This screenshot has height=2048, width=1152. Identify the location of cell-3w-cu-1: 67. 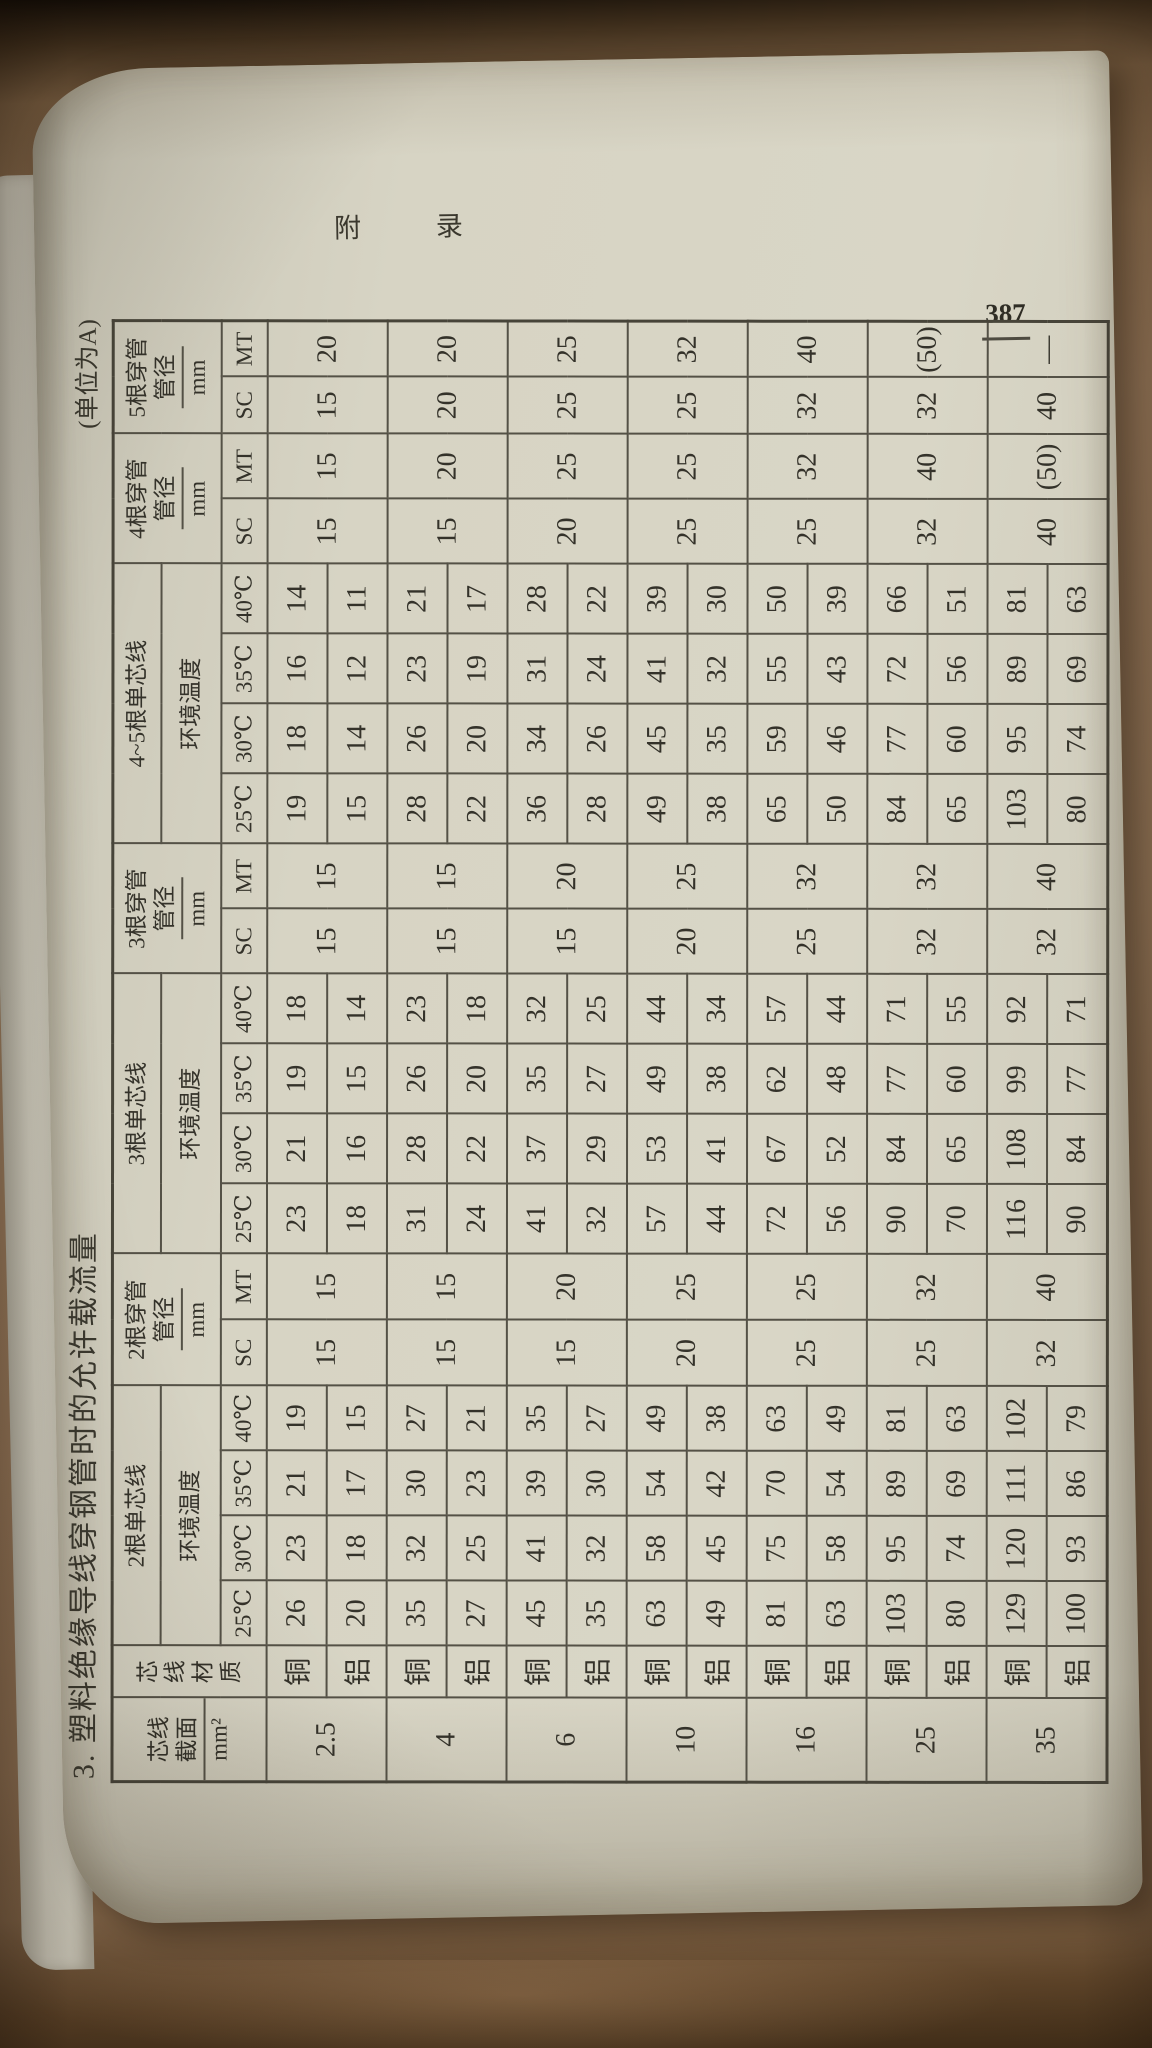
(777, 1149).